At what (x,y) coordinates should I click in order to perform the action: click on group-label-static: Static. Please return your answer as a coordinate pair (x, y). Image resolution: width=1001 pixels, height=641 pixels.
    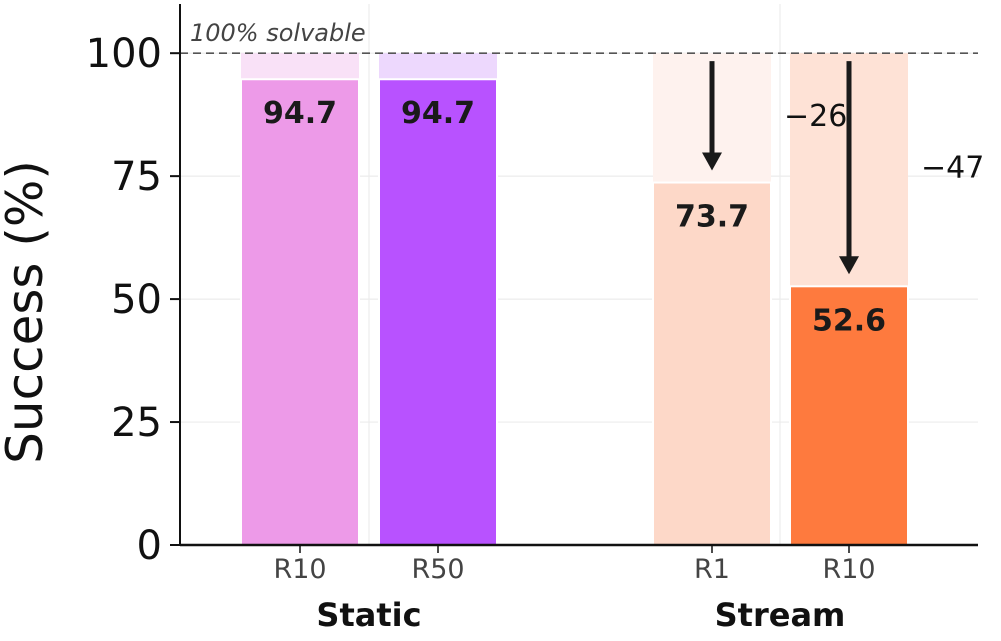
    Looking at the image, I should click on (368, 615).